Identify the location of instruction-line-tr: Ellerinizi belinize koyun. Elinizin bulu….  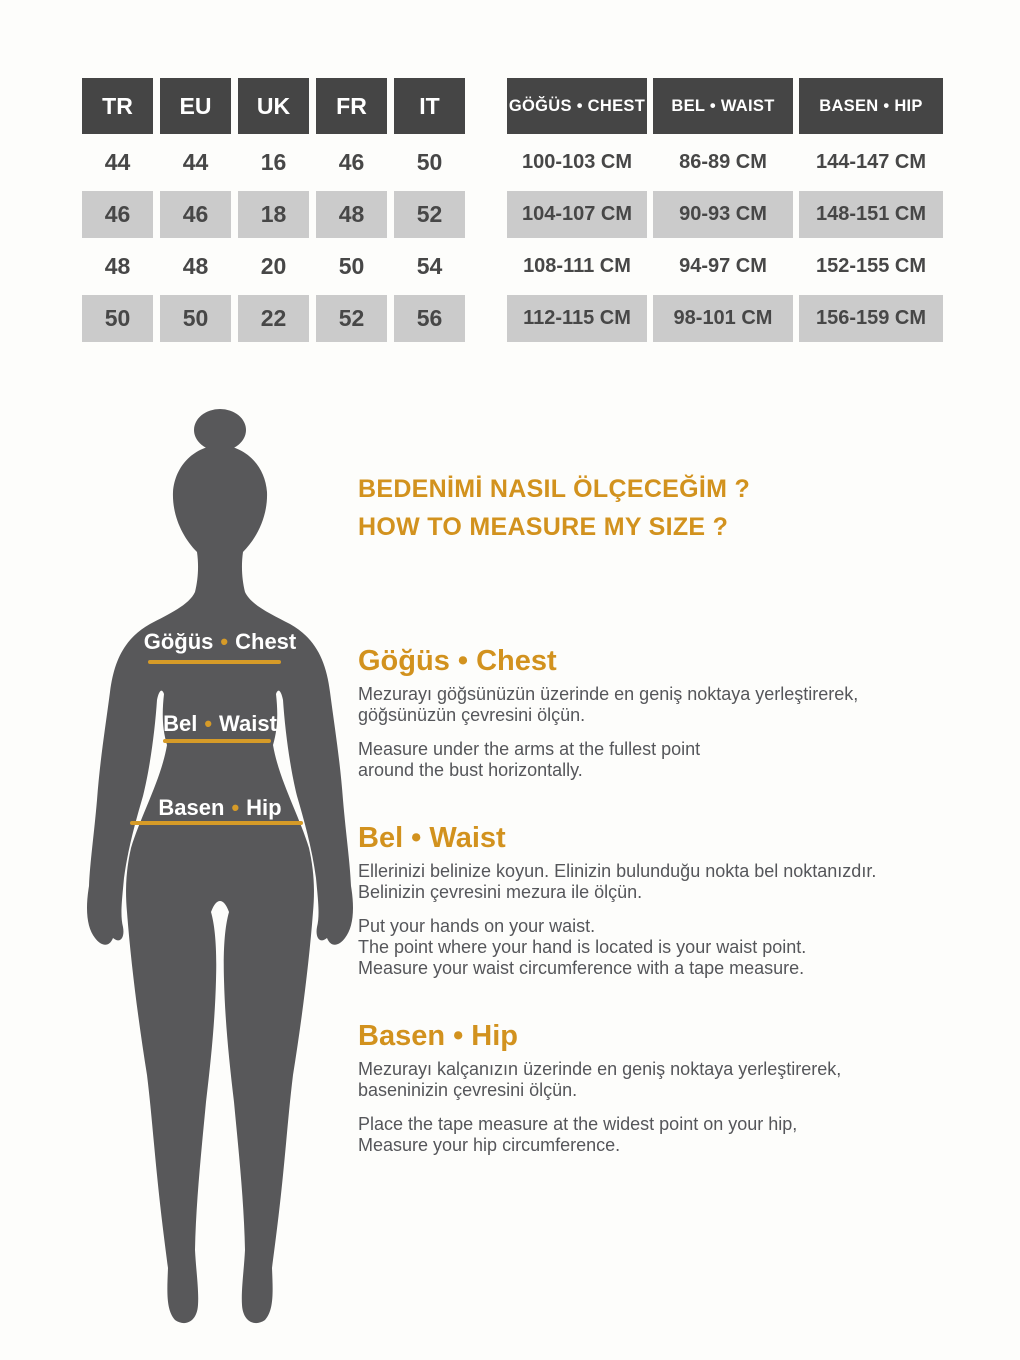
(617, 871).